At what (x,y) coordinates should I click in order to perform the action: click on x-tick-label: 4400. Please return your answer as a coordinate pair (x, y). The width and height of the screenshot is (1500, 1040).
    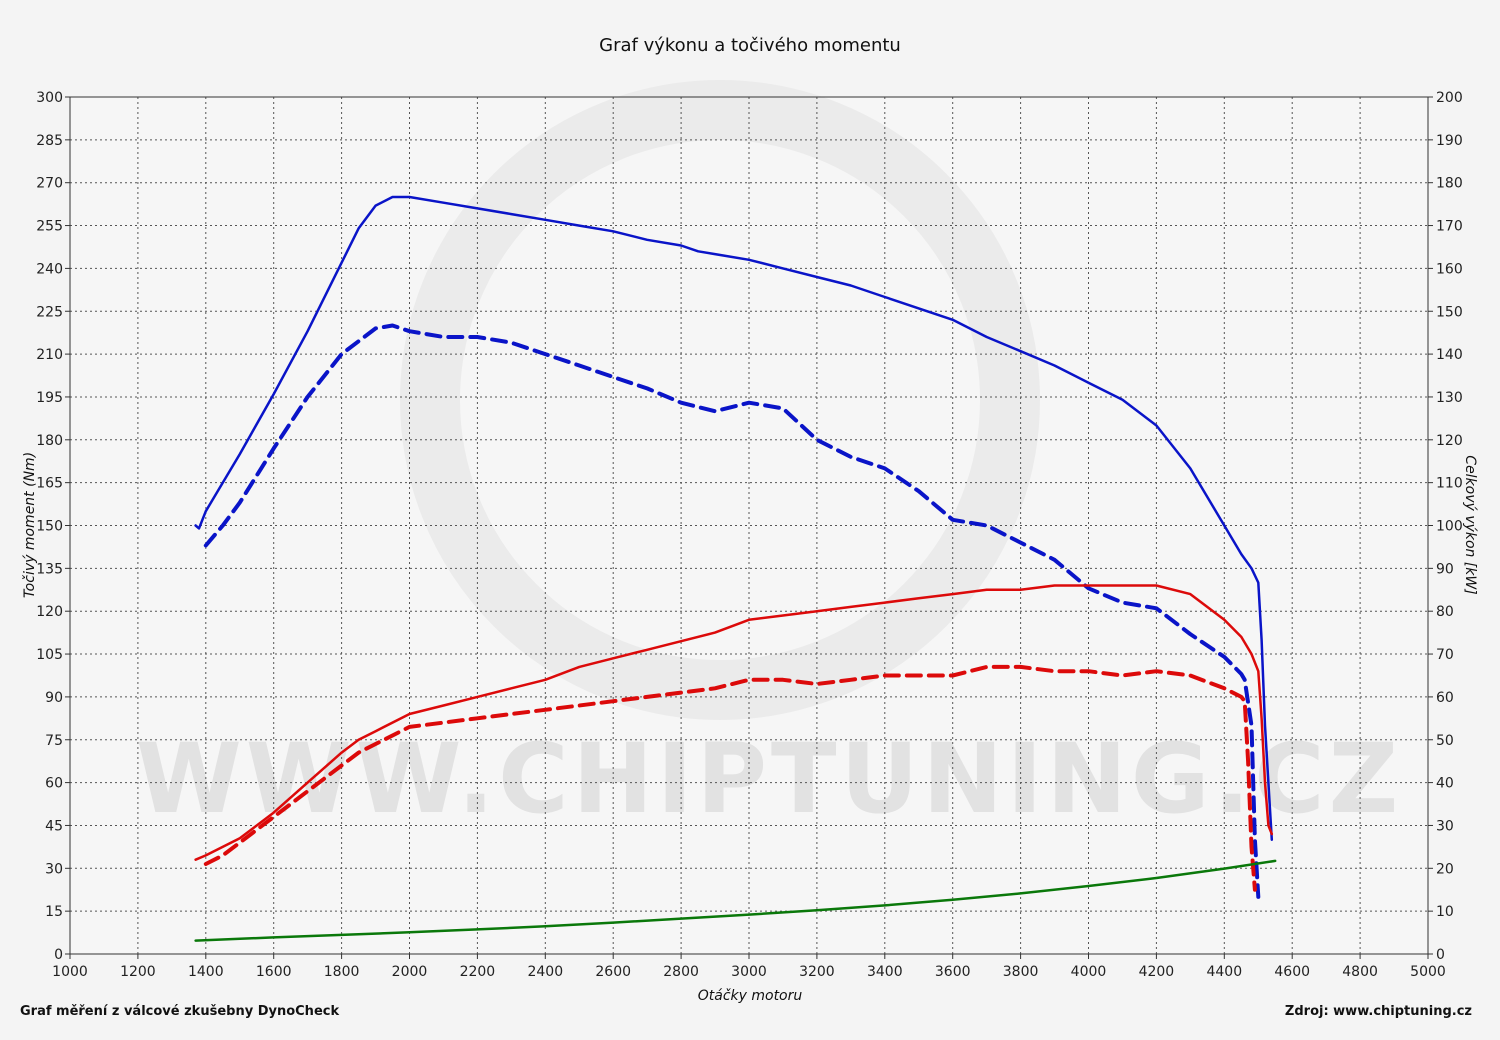
    Looking at the image, I should click on (1224, 972).